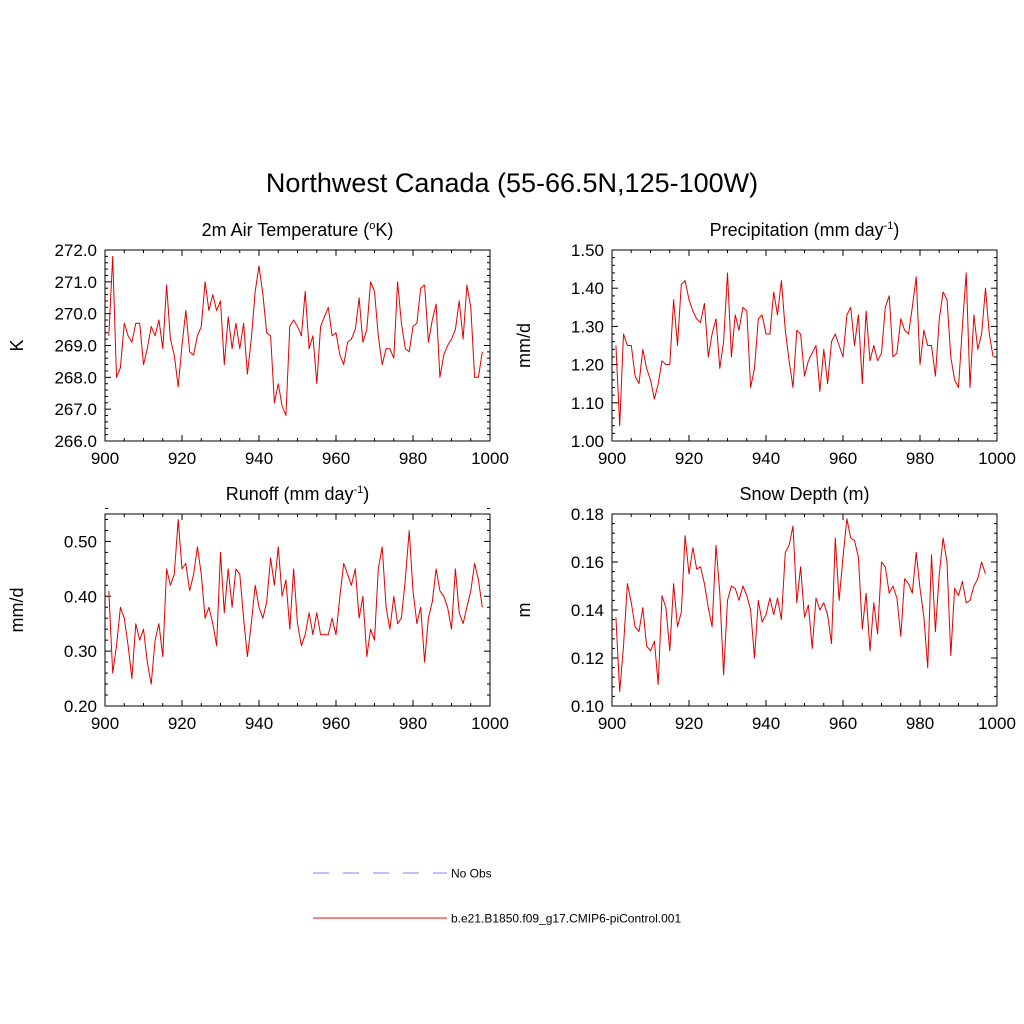 This screenshot has width=1024, height=1024. I want to click on y-tick-label: 271.0, so click(75, 282).